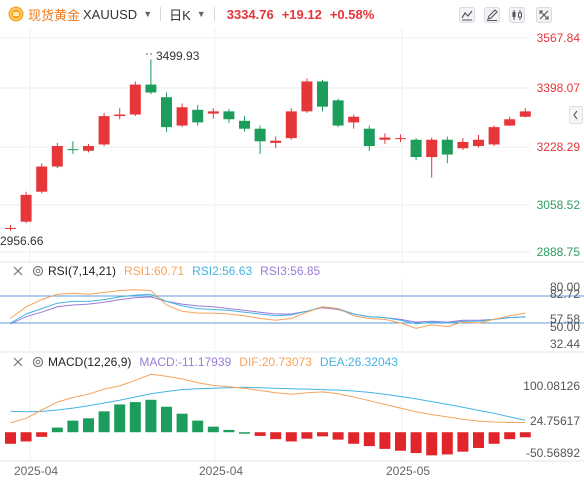 The height and width of the screenshot is (484, 584). I want to click on dif-line, so click(268, 398).